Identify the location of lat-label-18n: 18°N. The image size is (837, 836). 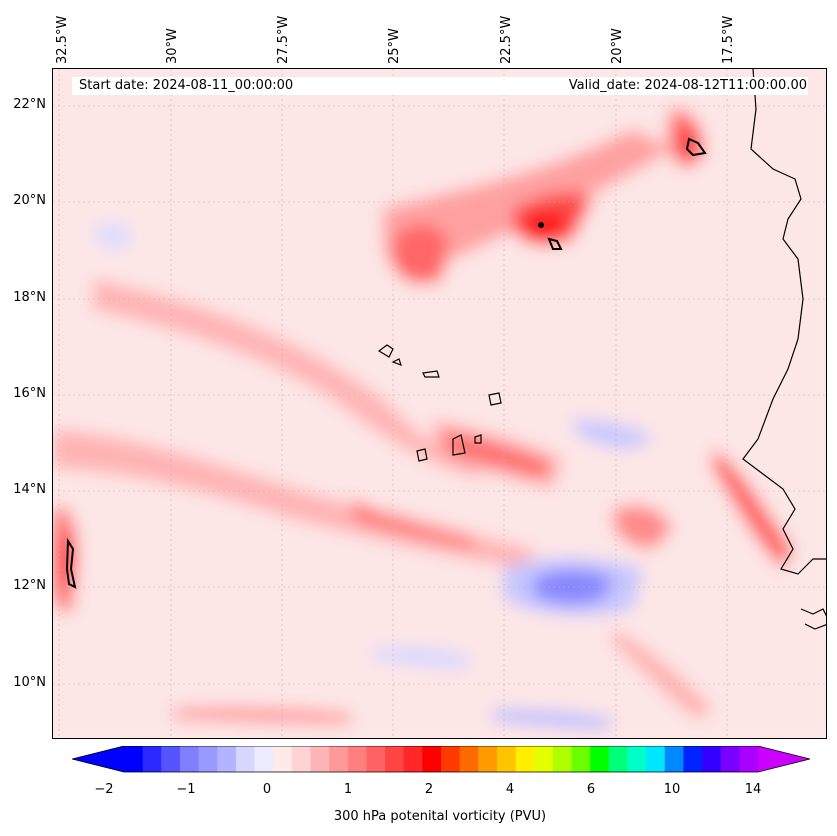
(29, 297).